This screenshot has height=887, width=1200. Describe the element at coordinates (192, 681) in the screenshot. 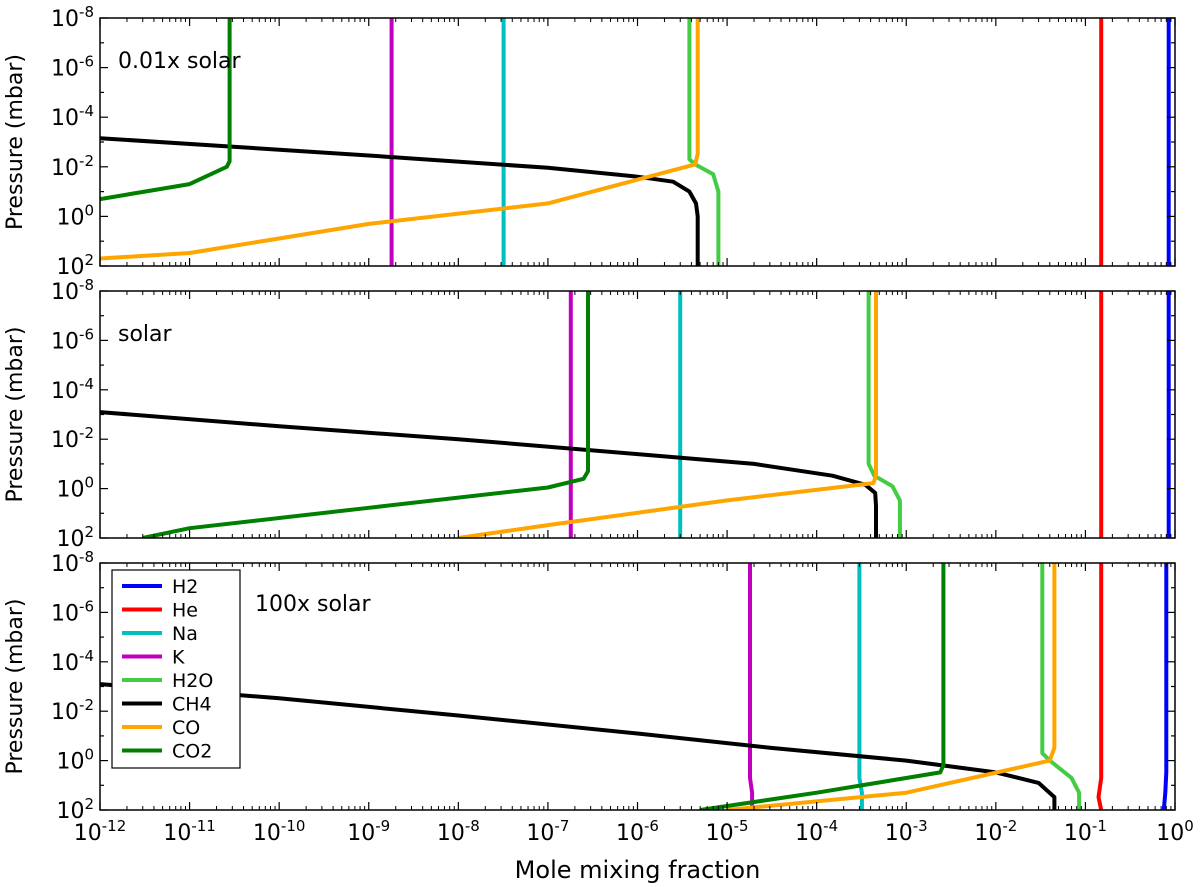

I see `legend-label-h2o: H2O` at that location.